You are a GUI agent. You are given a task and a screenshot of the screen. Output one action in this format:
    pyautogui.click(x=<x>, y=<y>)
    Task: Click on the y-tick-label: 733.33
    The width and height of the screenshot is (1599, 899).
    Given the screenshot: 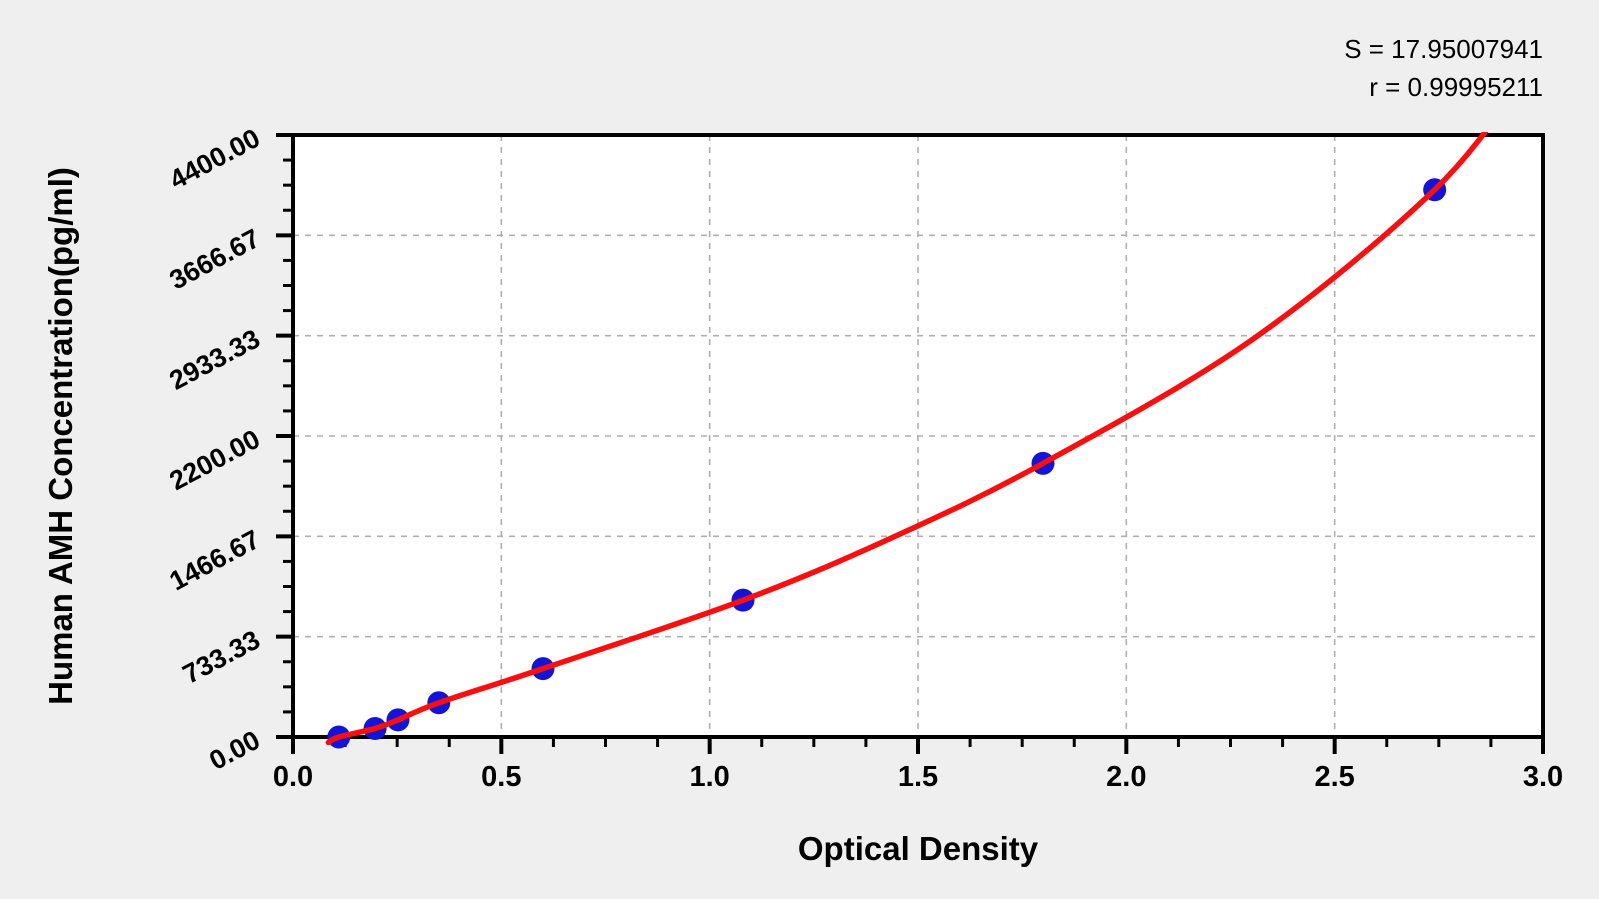 What is the action you would take?
    pyautogui.click(x=221, y=656)
    